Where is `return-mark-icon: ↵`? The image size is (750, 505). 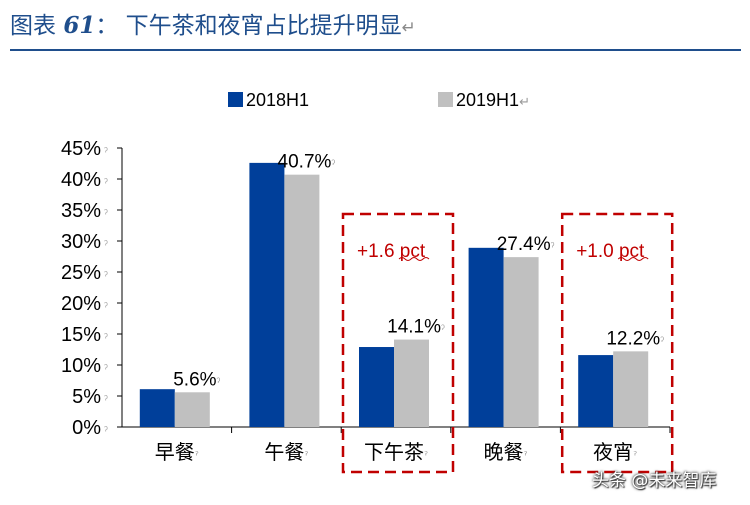 return-mark-icon: ↵ is located at coordinates (408, 28).